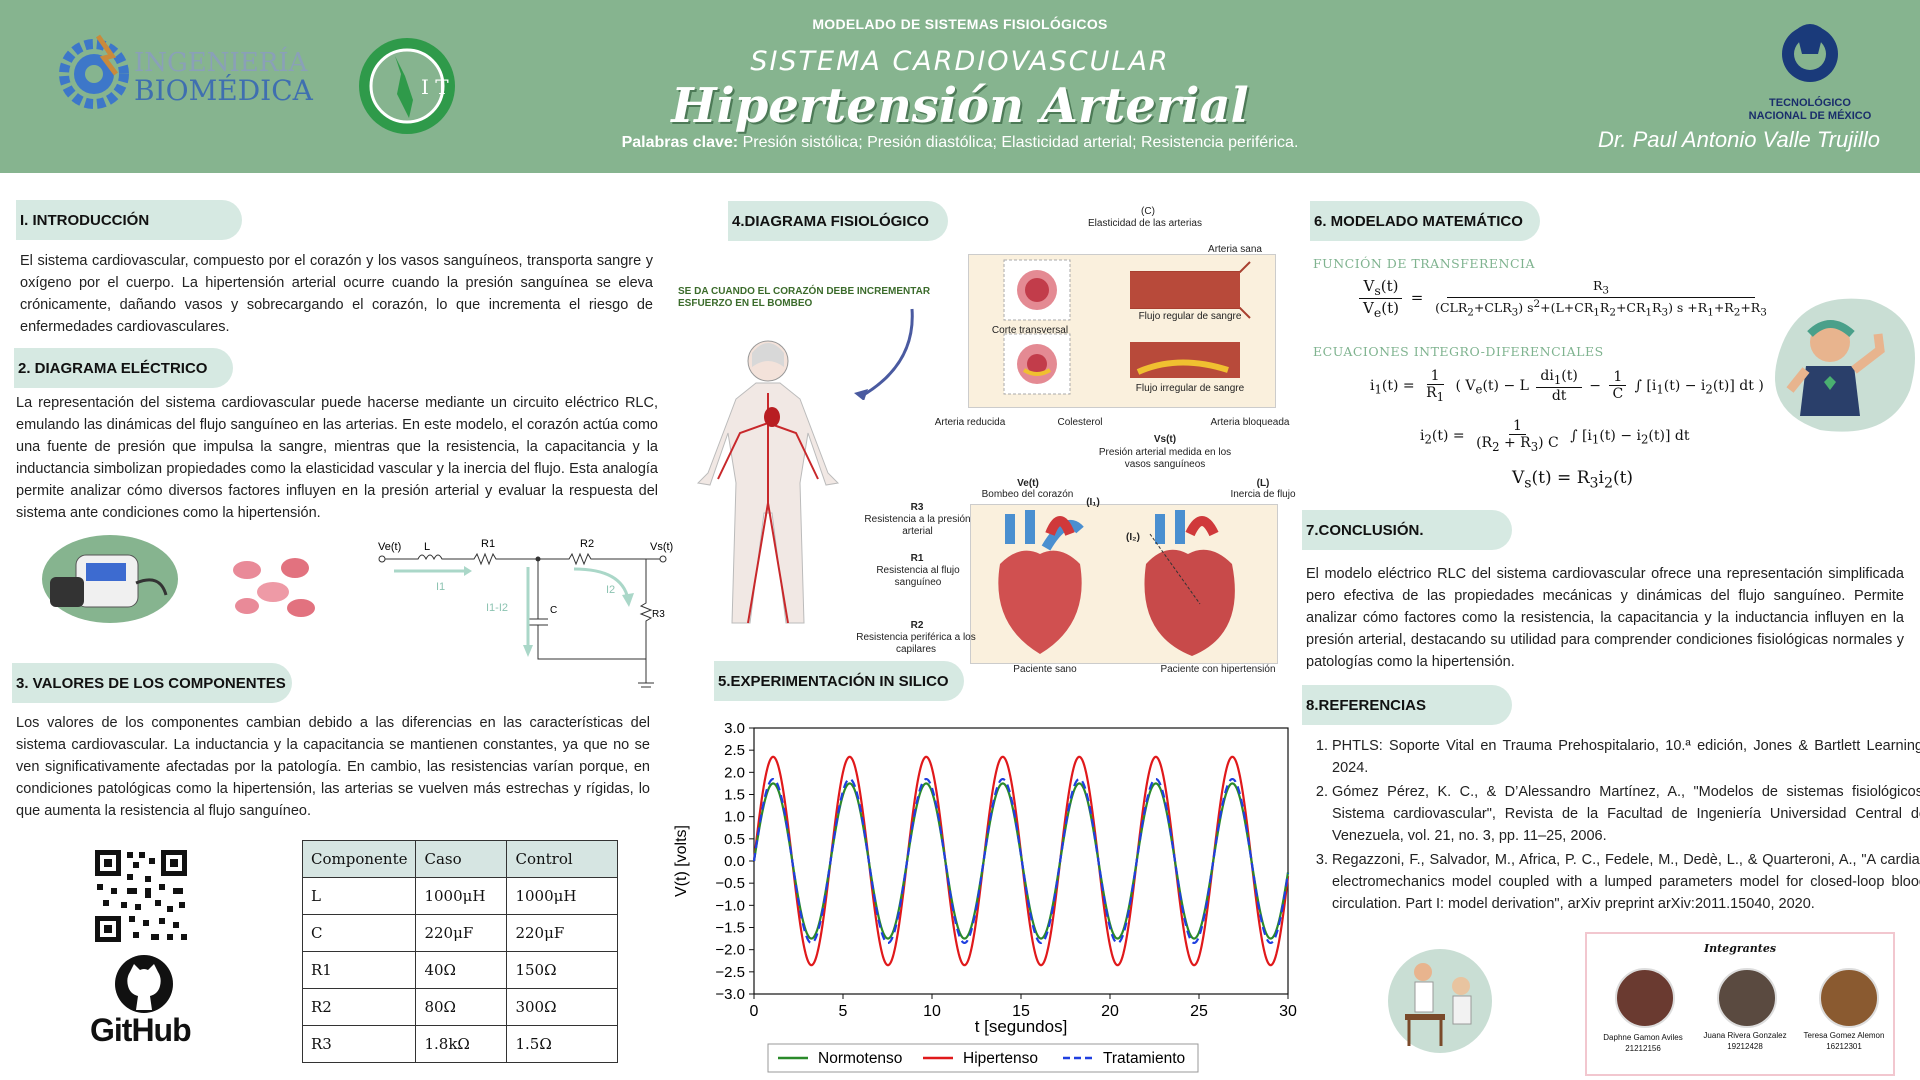 The height and width of the screenshot is (1080, 1920). I want to click on r1-desc: Resistencia al flujo sanguíneo, so click(918, 576).